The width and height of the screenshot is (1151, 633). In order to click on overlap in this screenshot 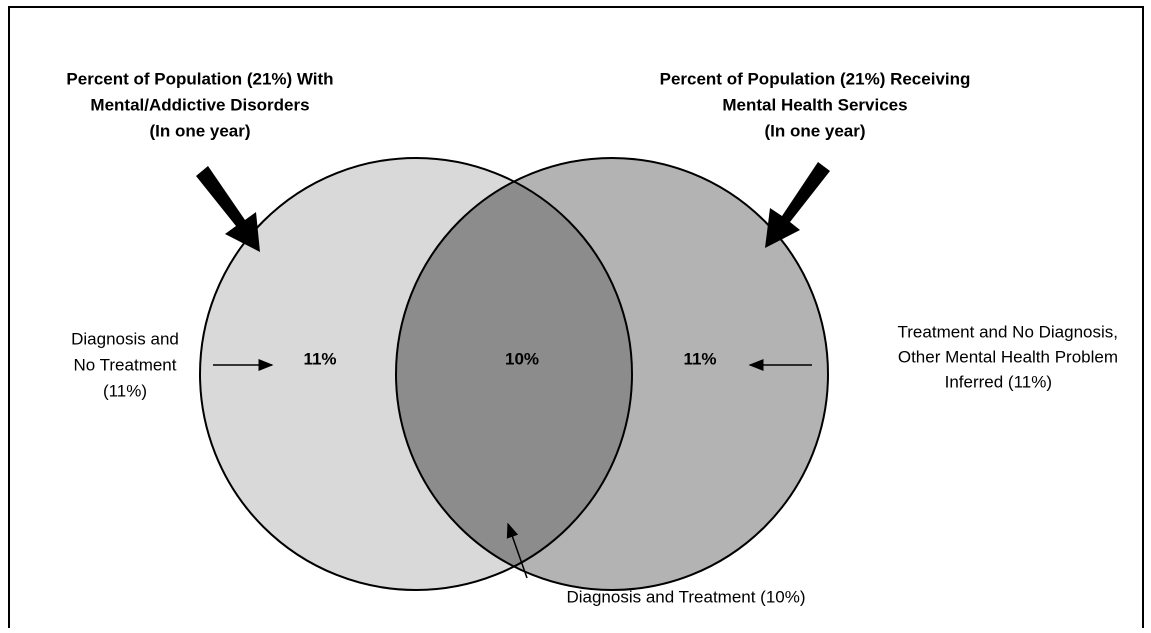, I will do `click(514, 374)`.